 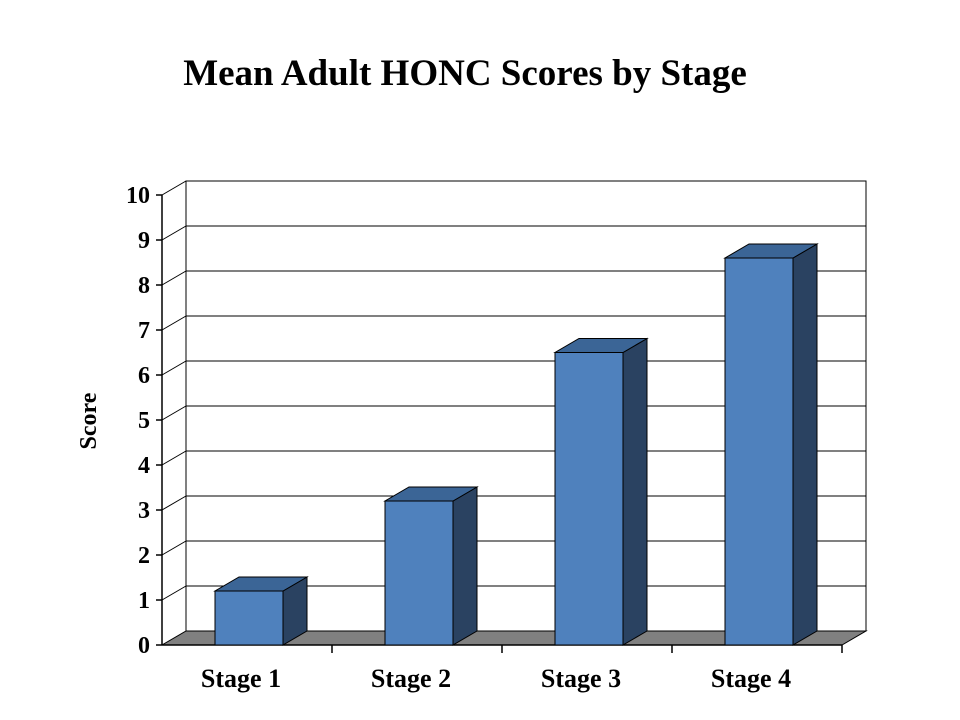 What do you see at coordinates (89, 420) in the screenshot?
I see `y-axis-label: Score` at bounding box center [89, 420].